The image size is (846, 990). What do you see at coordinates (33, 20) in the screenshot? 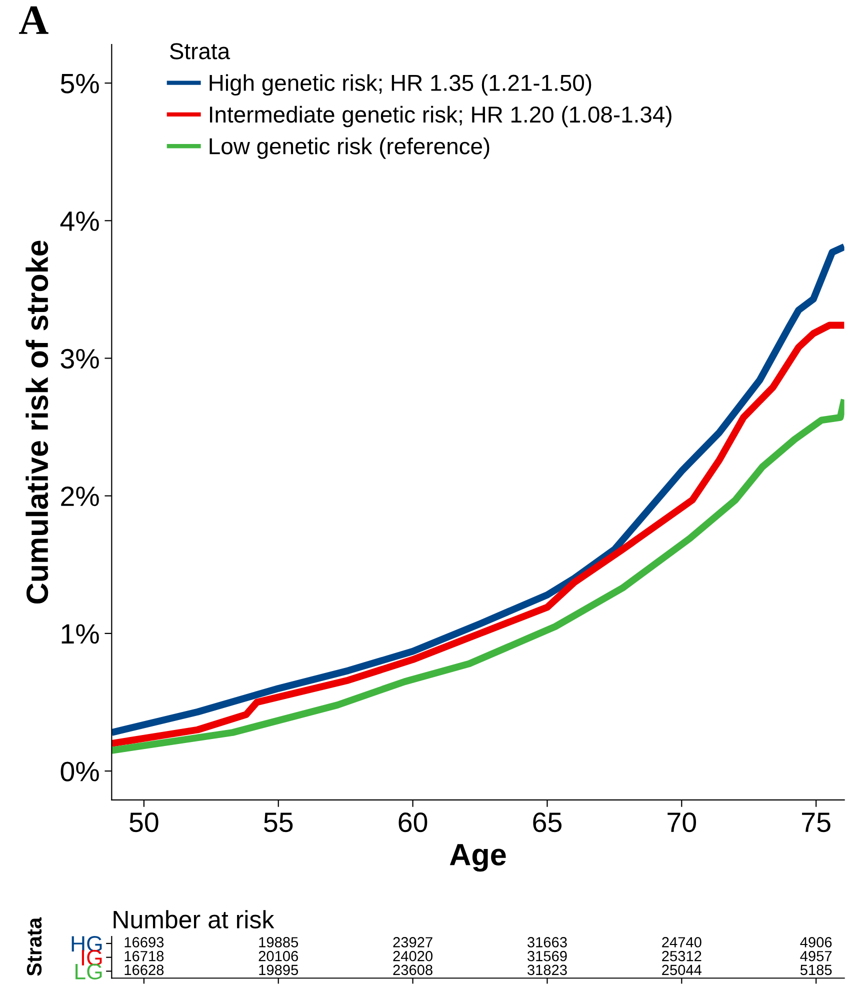
I see `text: A` at bounding box center [33, 20].